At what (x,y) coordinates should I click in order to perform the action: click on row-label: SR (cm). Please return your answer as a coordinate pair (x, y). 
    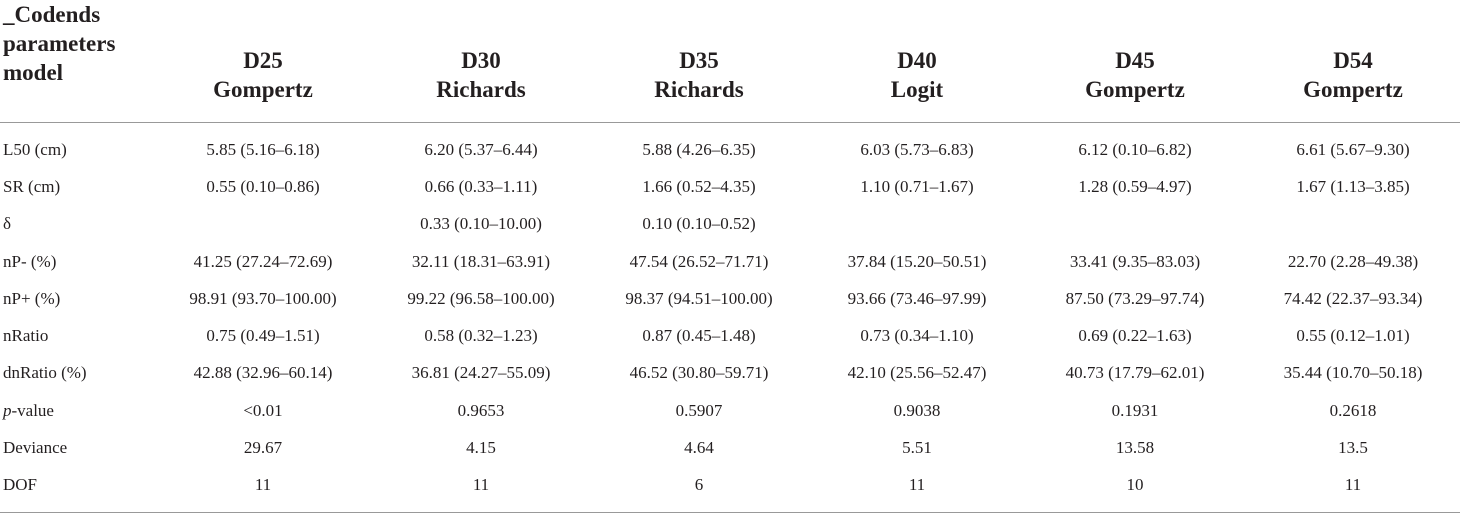
    Looking at the image, I should click on (32, 186).